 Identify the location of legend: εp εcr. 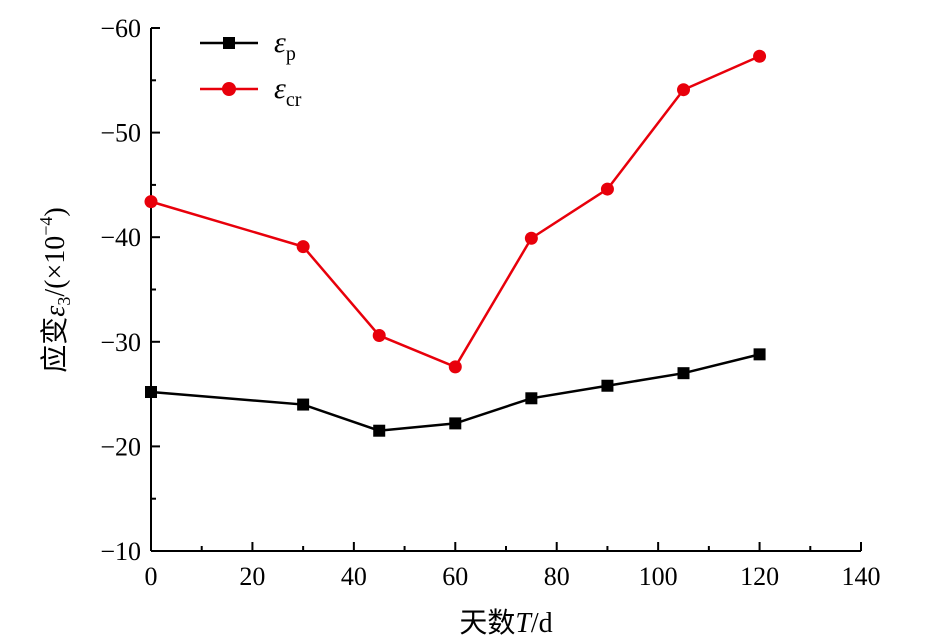
(251, 68).